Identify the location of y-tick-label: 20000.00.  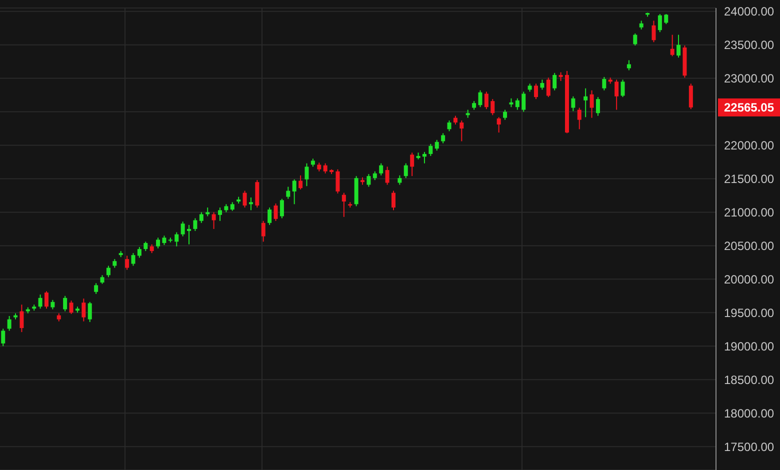
(749, 279).